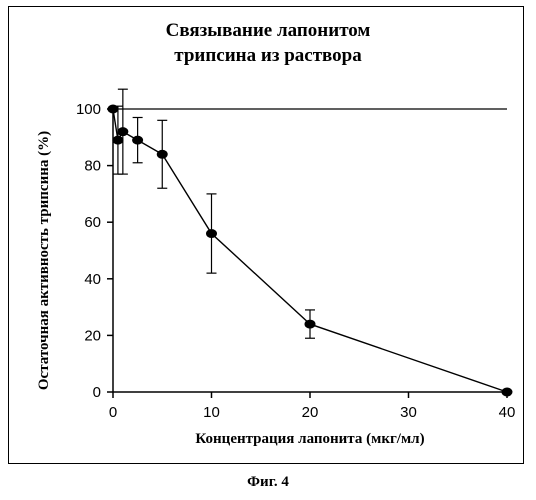 The height and width of the screenshot is (500, 536). What do you see at coordinates (309, 439) in the screenshot?
I see `x-axis-label: Концентрация лапонита (мкг/мл)` at bounding box center [309, 439].